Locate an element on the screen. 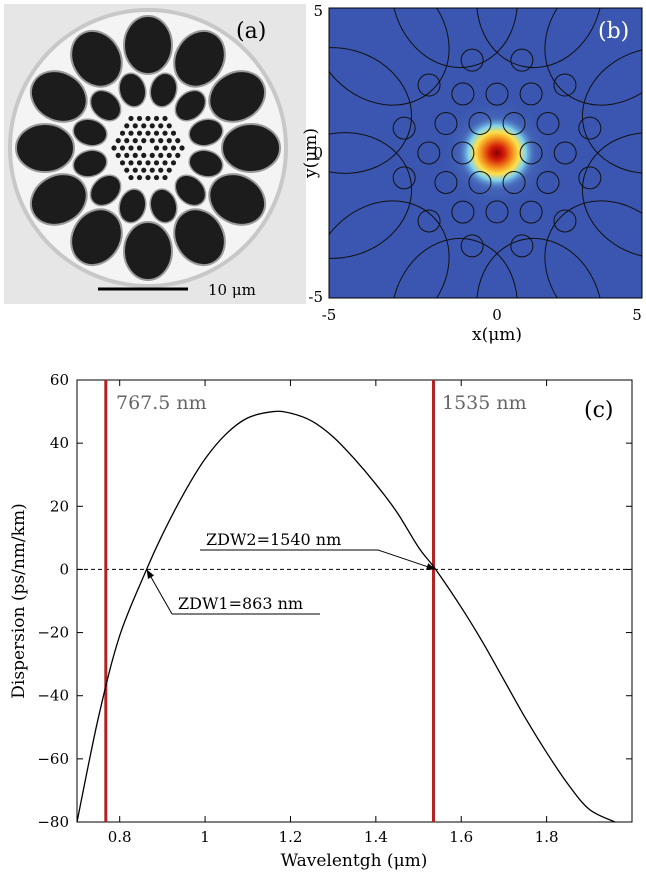 The height and width of the screenshot is (886, 646). fiber-outer-ring is located at coordinates (148, 148).